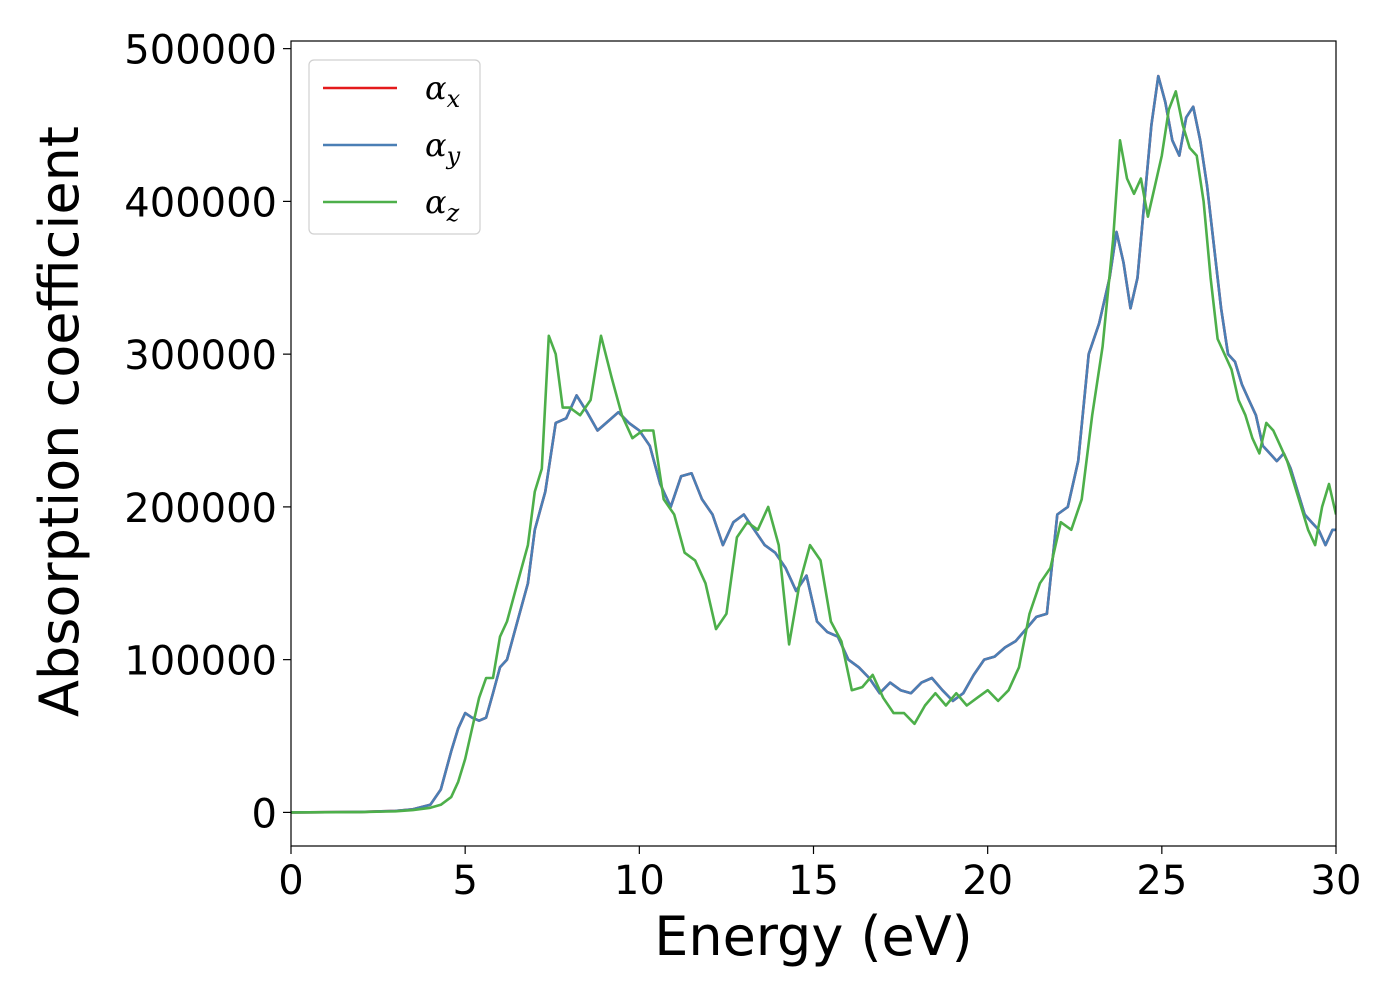  Describe the element at coordinates (443, 148) in the screenshot. I see `legend-label-1: αy` at that location.